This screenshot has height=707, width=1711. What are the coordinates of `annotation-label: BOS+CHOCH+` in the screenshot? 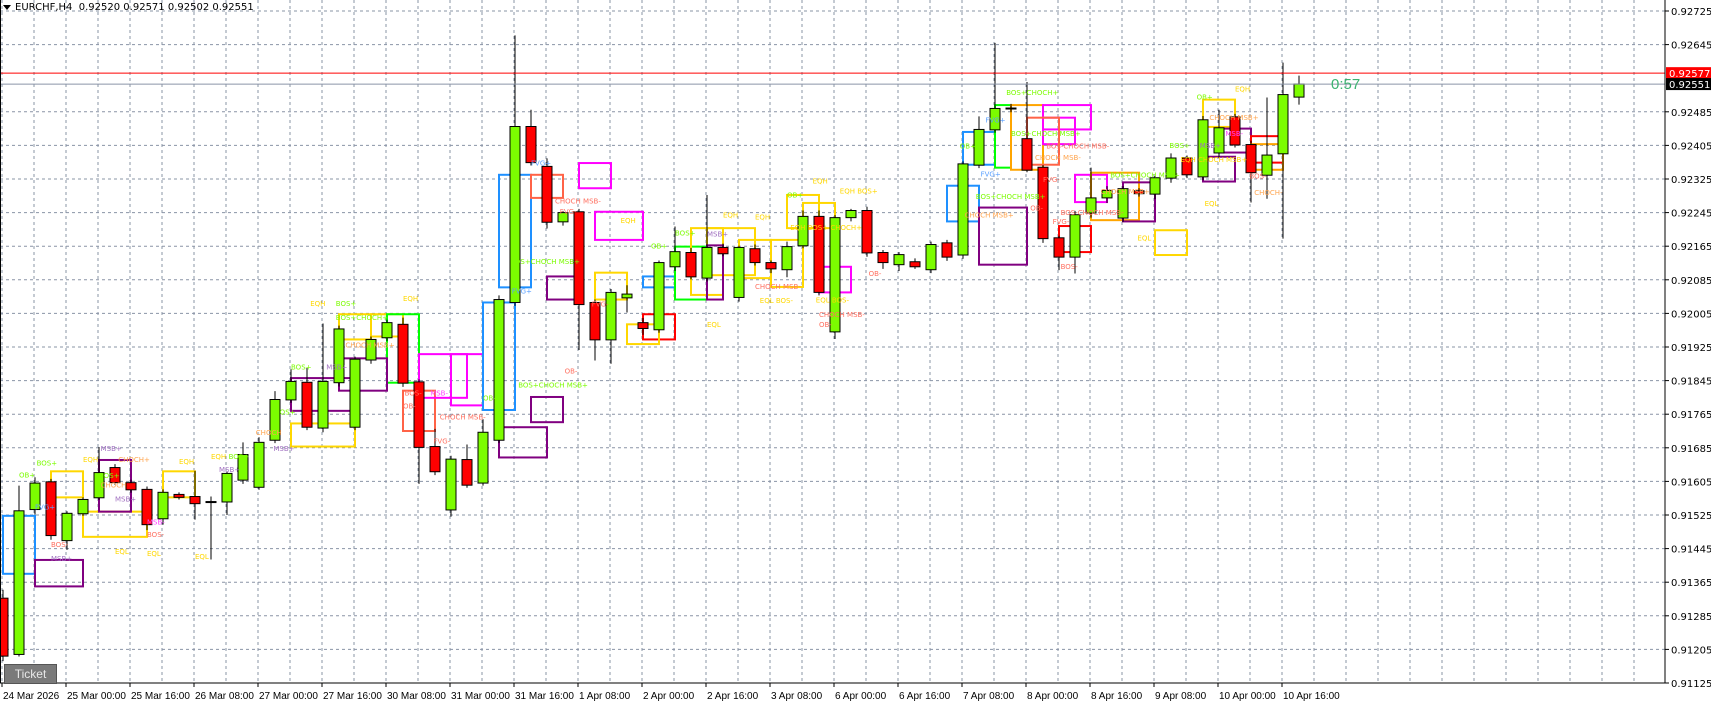 It's located at (362, 318).